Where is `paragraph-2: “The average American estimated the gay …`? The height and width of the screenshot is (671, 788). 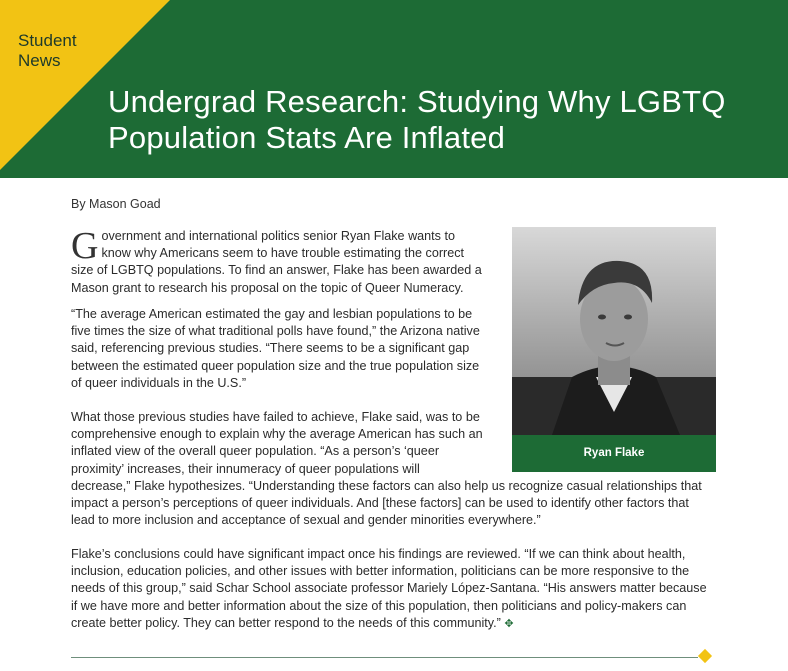
paragraph-2: “The average American estimated the gay … is located at coordinates (275, 348).